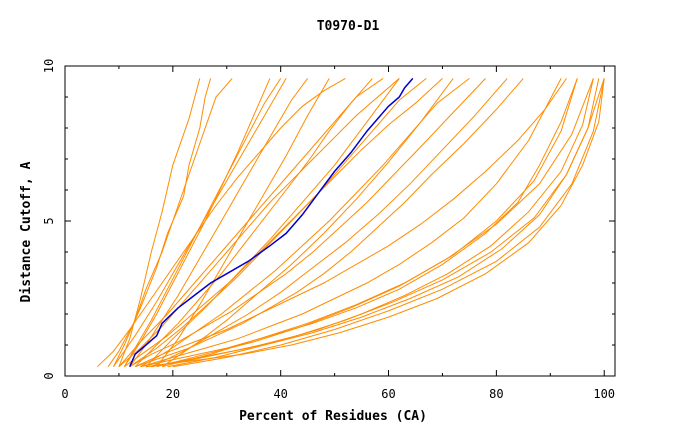 Image resolution: width=680 pixels, height=440 pixels. What do you see at coordinates (173, 394) in the screenshot?
I see `x-tick-label-20: 20` at bounding box center [173, 394].